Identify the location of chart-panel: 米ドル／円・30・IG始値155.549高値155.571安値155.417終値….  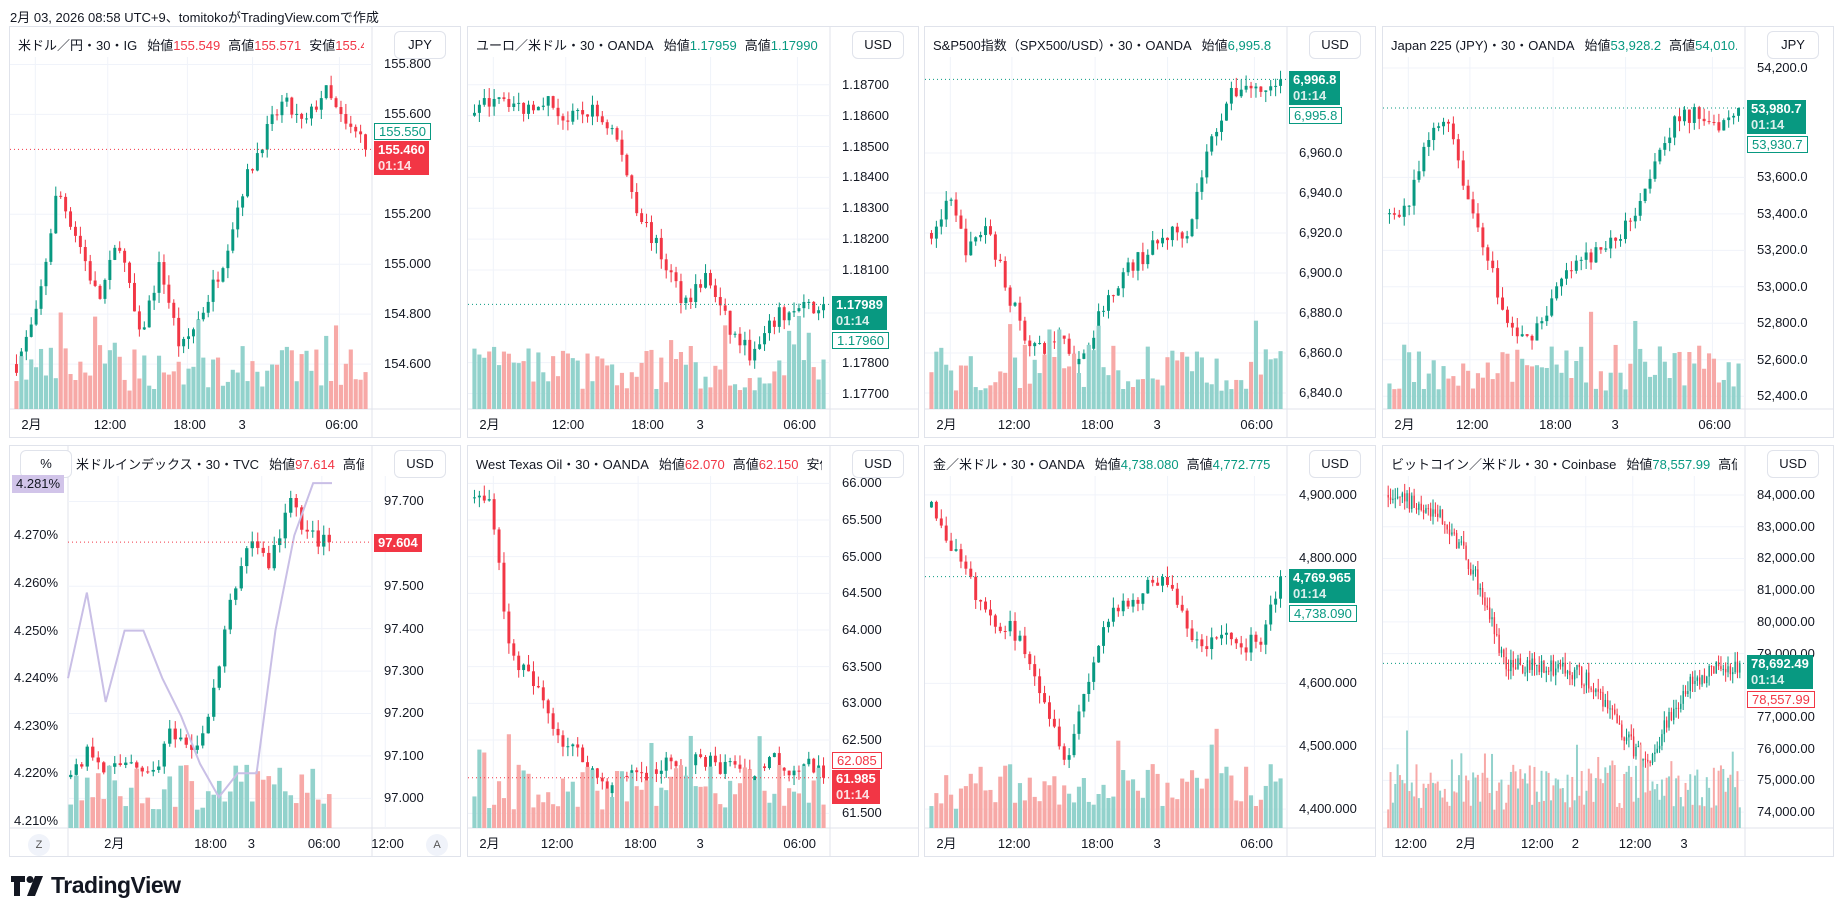
(235, 232).